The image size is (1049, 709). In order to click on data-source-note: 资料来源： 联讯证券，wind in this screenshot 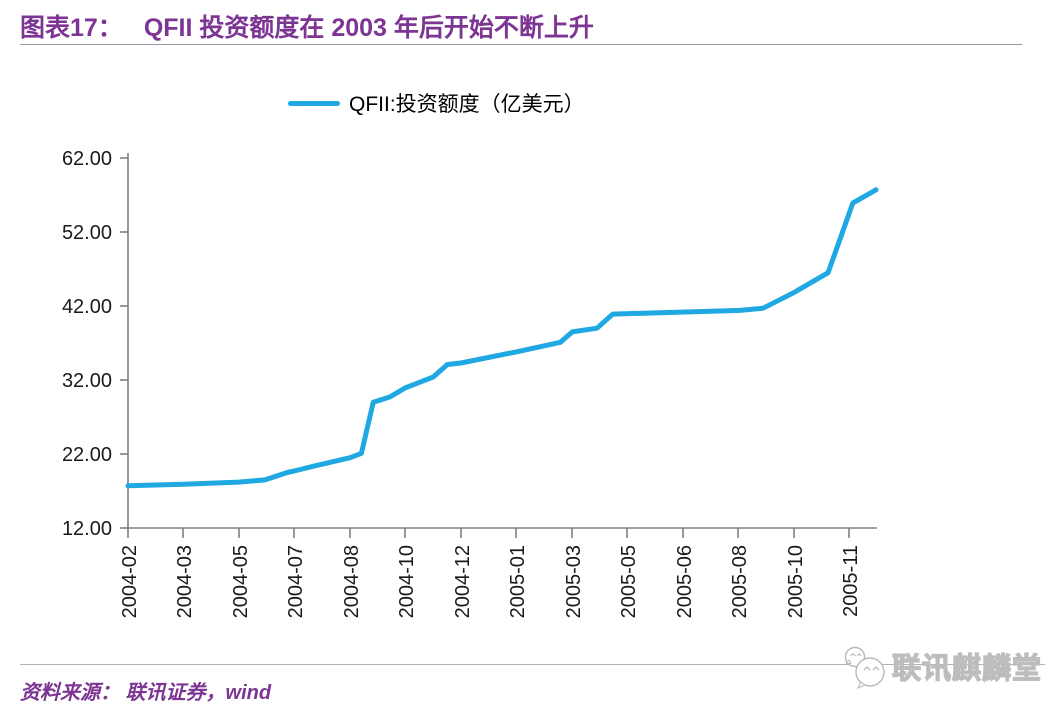, I will do `click(146, 693)`.